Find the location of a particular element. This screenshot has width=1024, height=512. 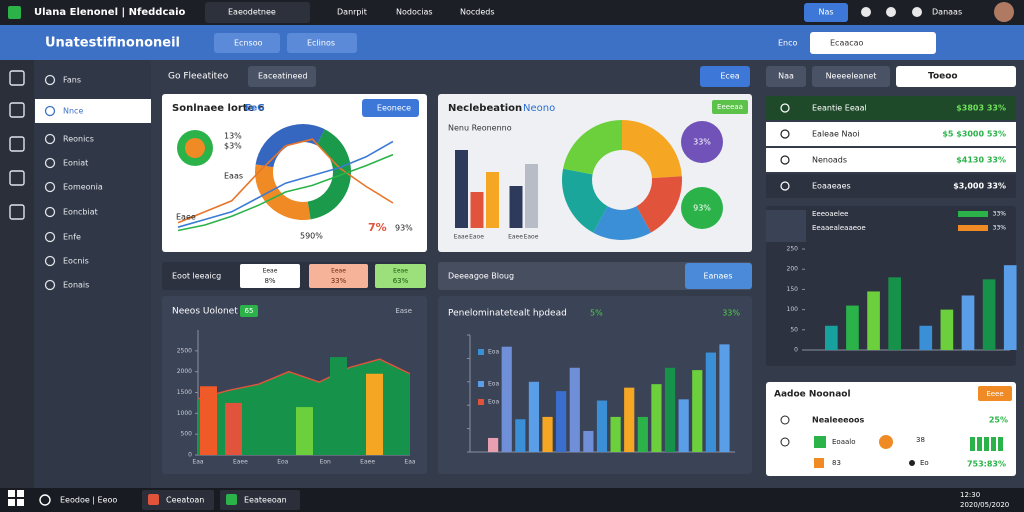

nav-item: Eocnis is located at coordinates (76, 261).